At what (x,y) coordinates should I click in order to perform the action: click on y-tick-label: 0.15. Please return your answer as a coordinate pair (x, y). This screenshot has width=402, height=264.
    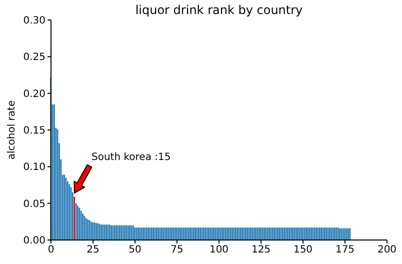
    Looking at the image, I should click on (34, 131).